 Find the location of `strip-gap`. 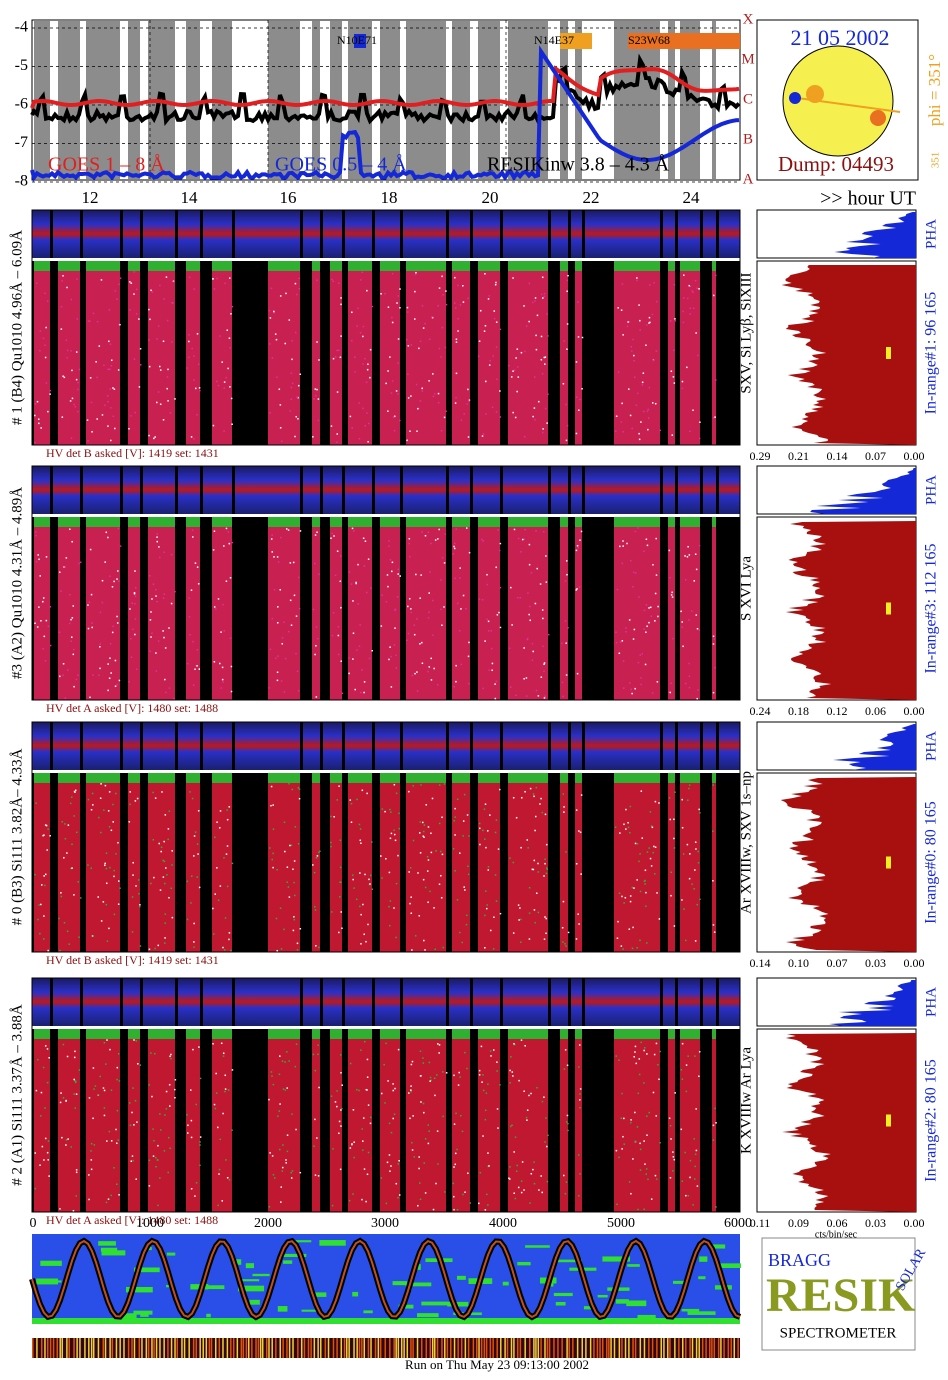

strip-gap is located at coordinates (447, 234).